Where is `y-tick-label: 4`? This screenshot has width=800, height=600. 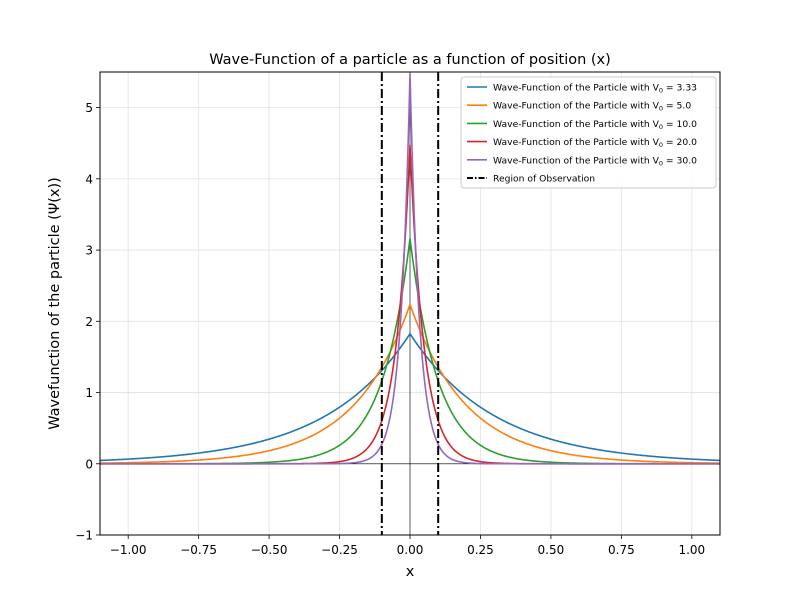 y-tick-label: 4 is located at coordinates (89, 179).